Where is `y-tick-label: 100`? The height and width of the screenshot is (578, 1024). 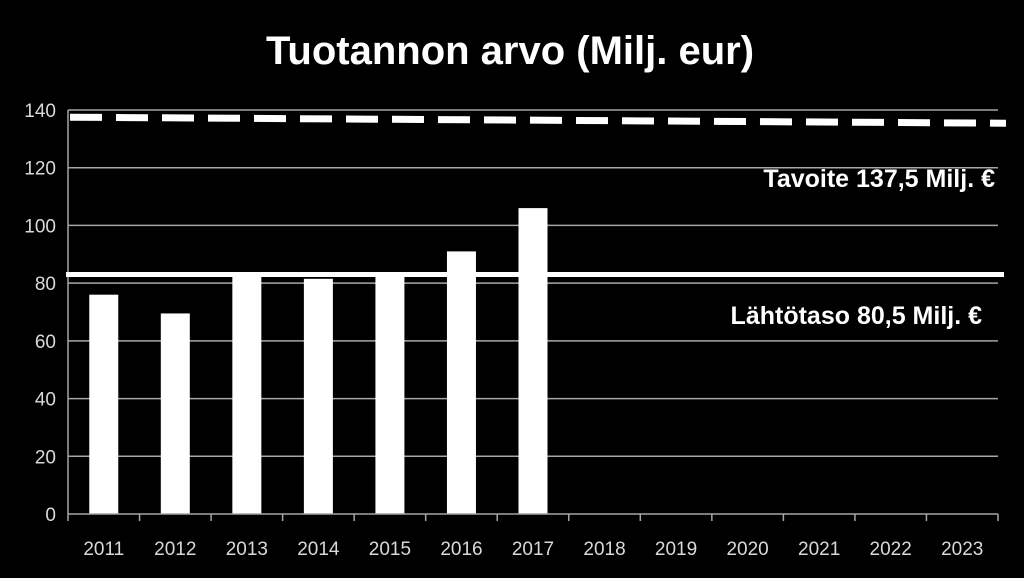
y-tick-label: 100 is located at coordinates (40, 226).